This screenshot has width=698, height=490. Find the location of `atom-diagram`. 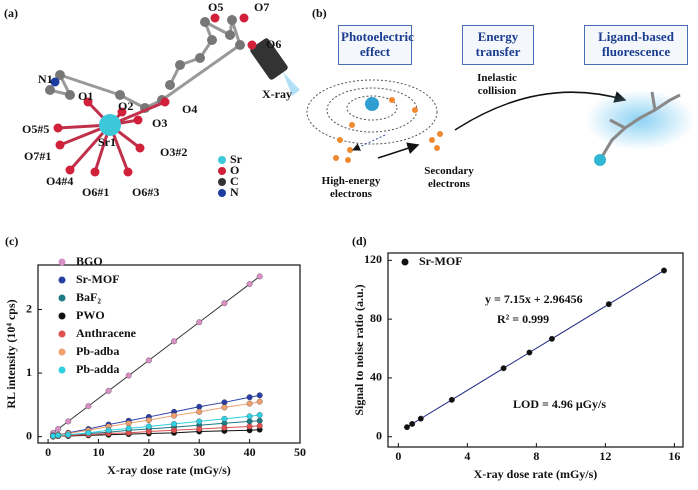

atom-diagram is located at coordinates (372, 112).